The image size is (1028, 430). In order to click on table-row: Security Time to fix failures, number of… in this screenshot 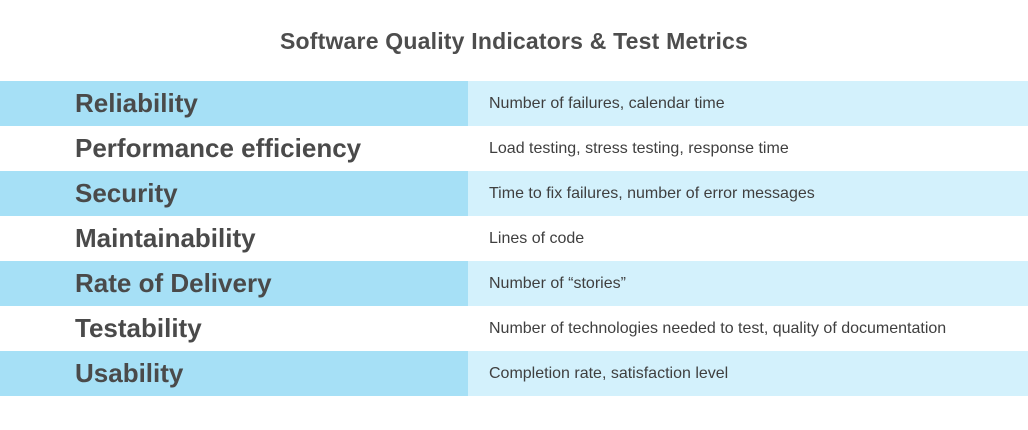, I will do `click(514, 193)`.